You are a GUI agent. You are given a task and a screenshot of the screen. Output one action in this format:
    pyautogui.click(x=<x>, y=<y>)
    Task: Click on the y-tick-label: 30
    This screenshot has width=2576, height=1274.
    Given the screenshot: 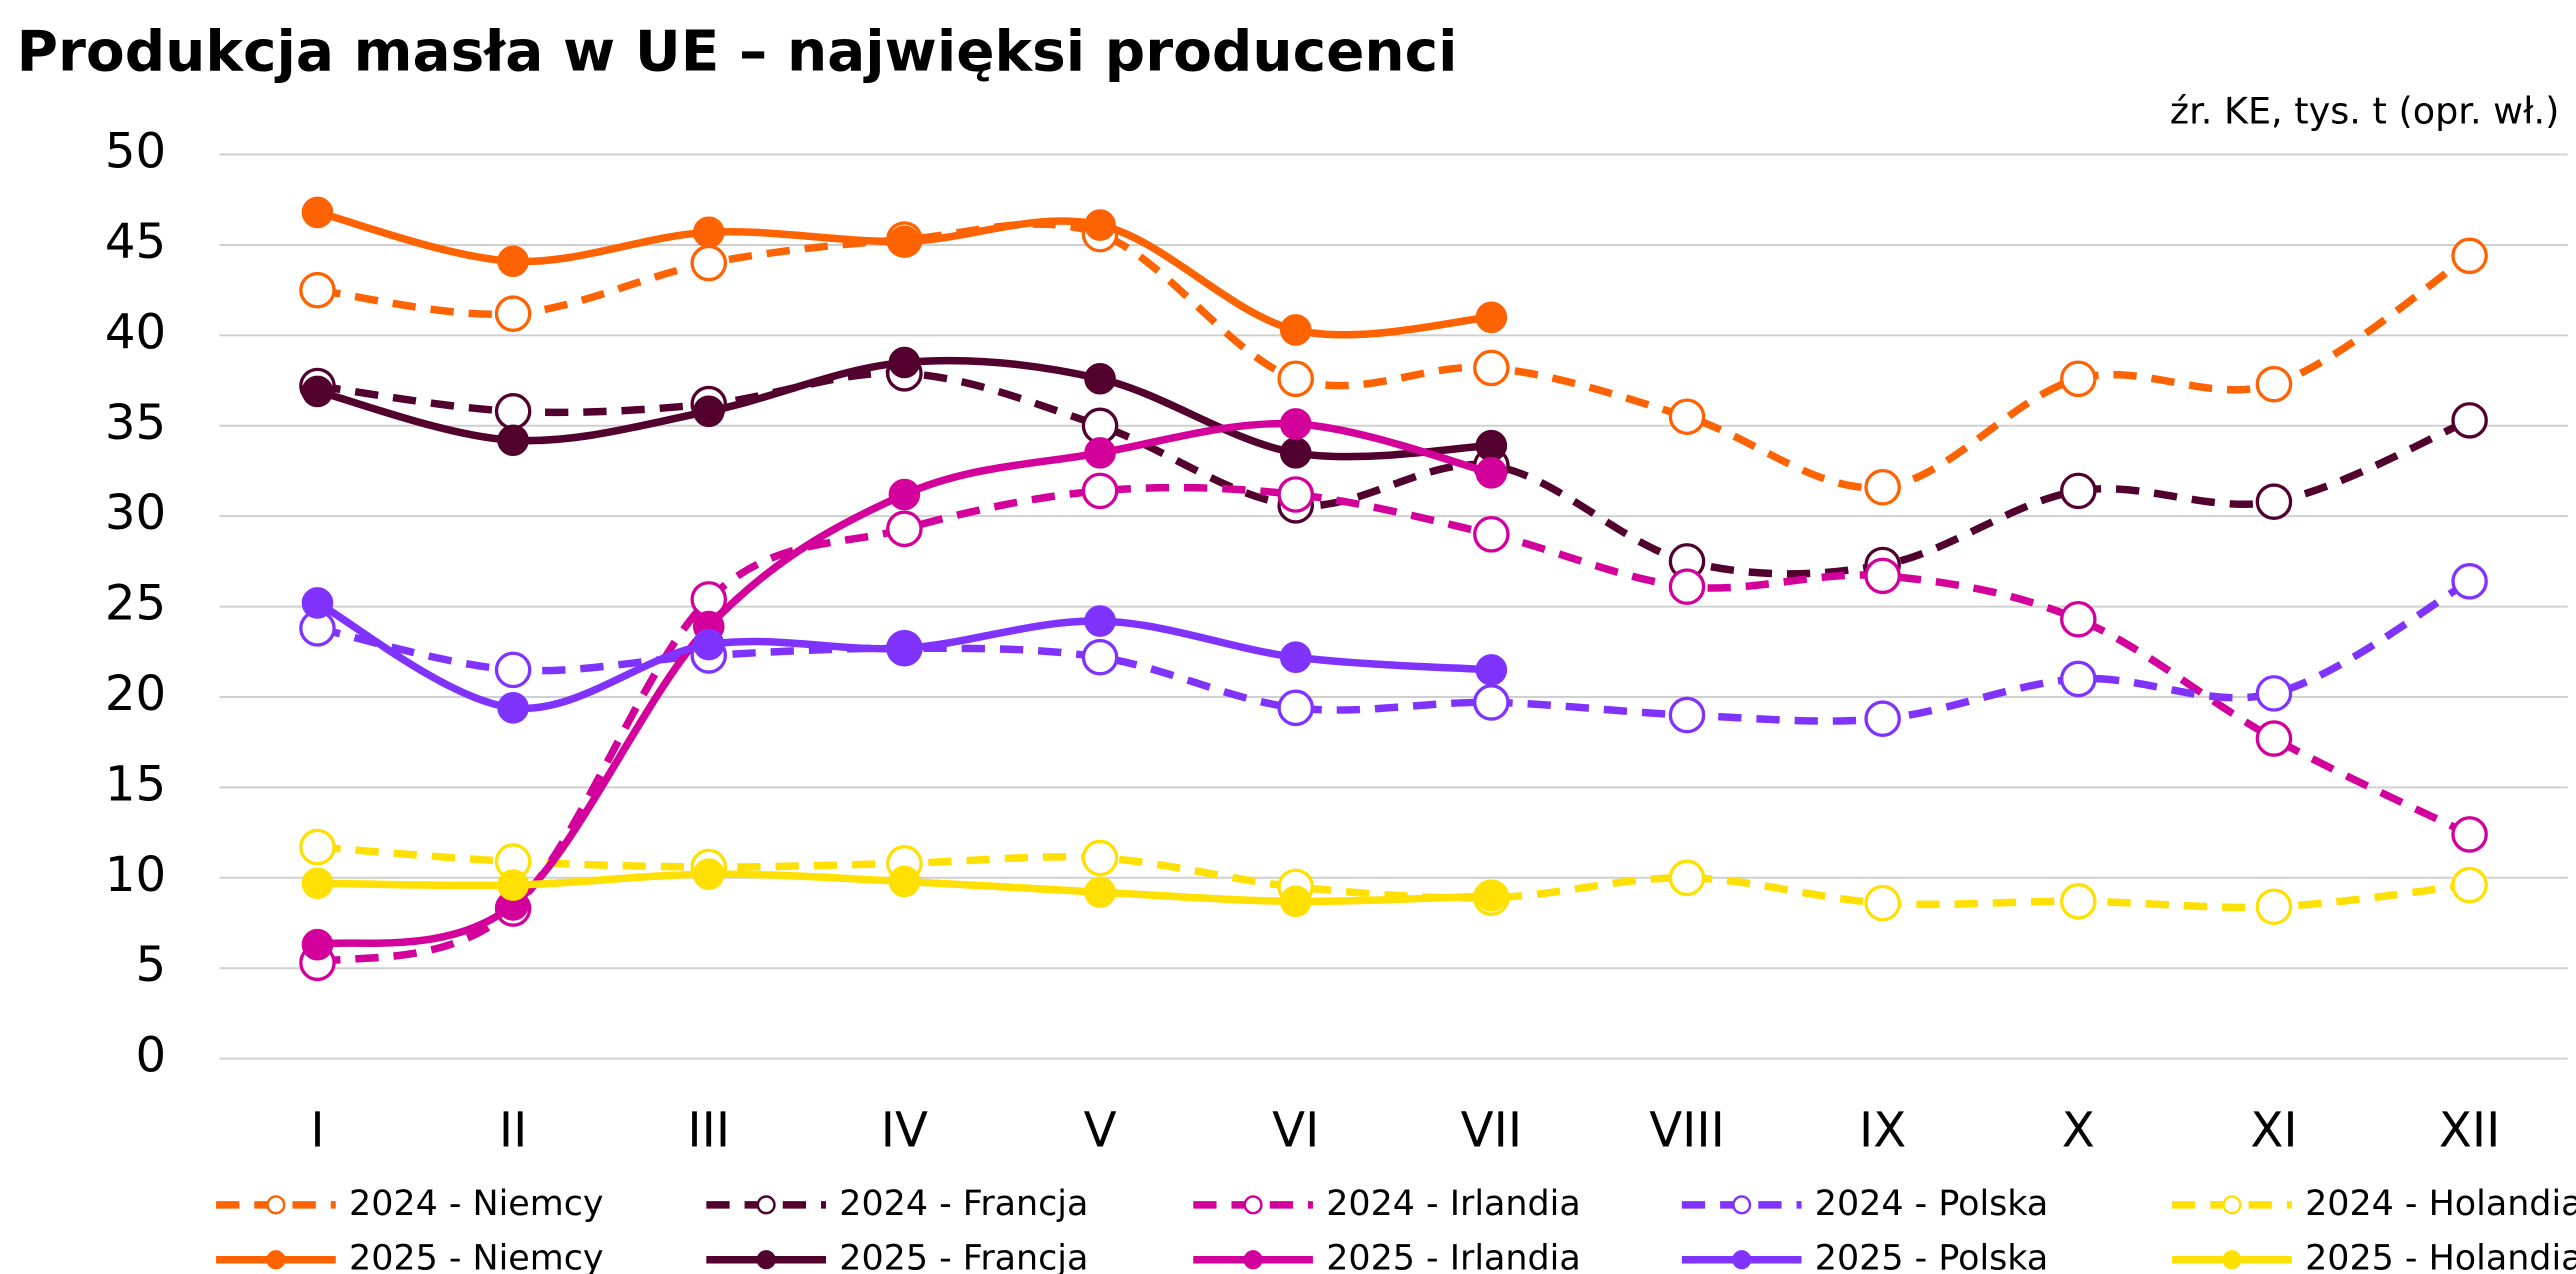 What is the action you would take?
    pyautogui.click(x=135, y=513)
    